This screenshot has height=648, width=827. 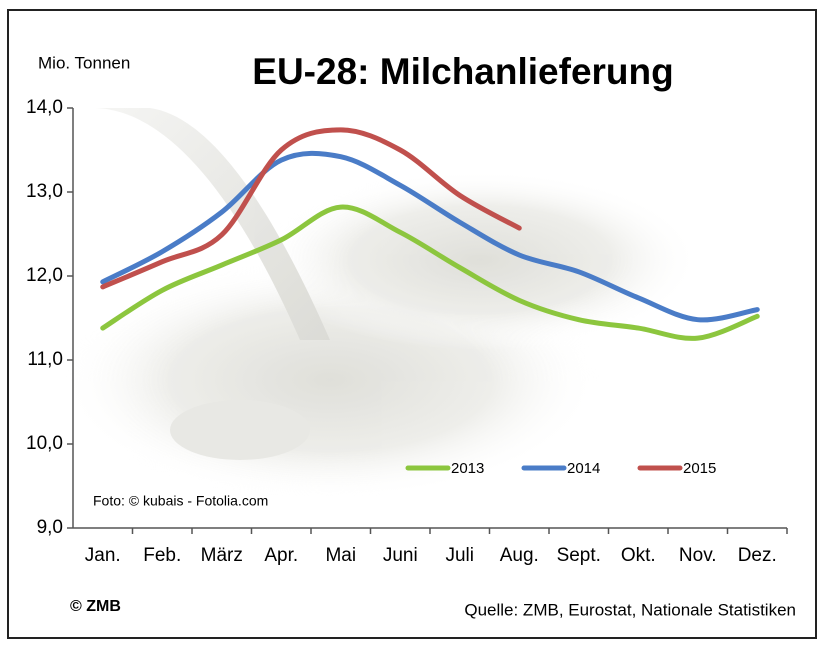 What do you see at coordinates (459, 555) in the screenshot?
I see `x-tick-label: Juli` at bounding box center [459, 555].